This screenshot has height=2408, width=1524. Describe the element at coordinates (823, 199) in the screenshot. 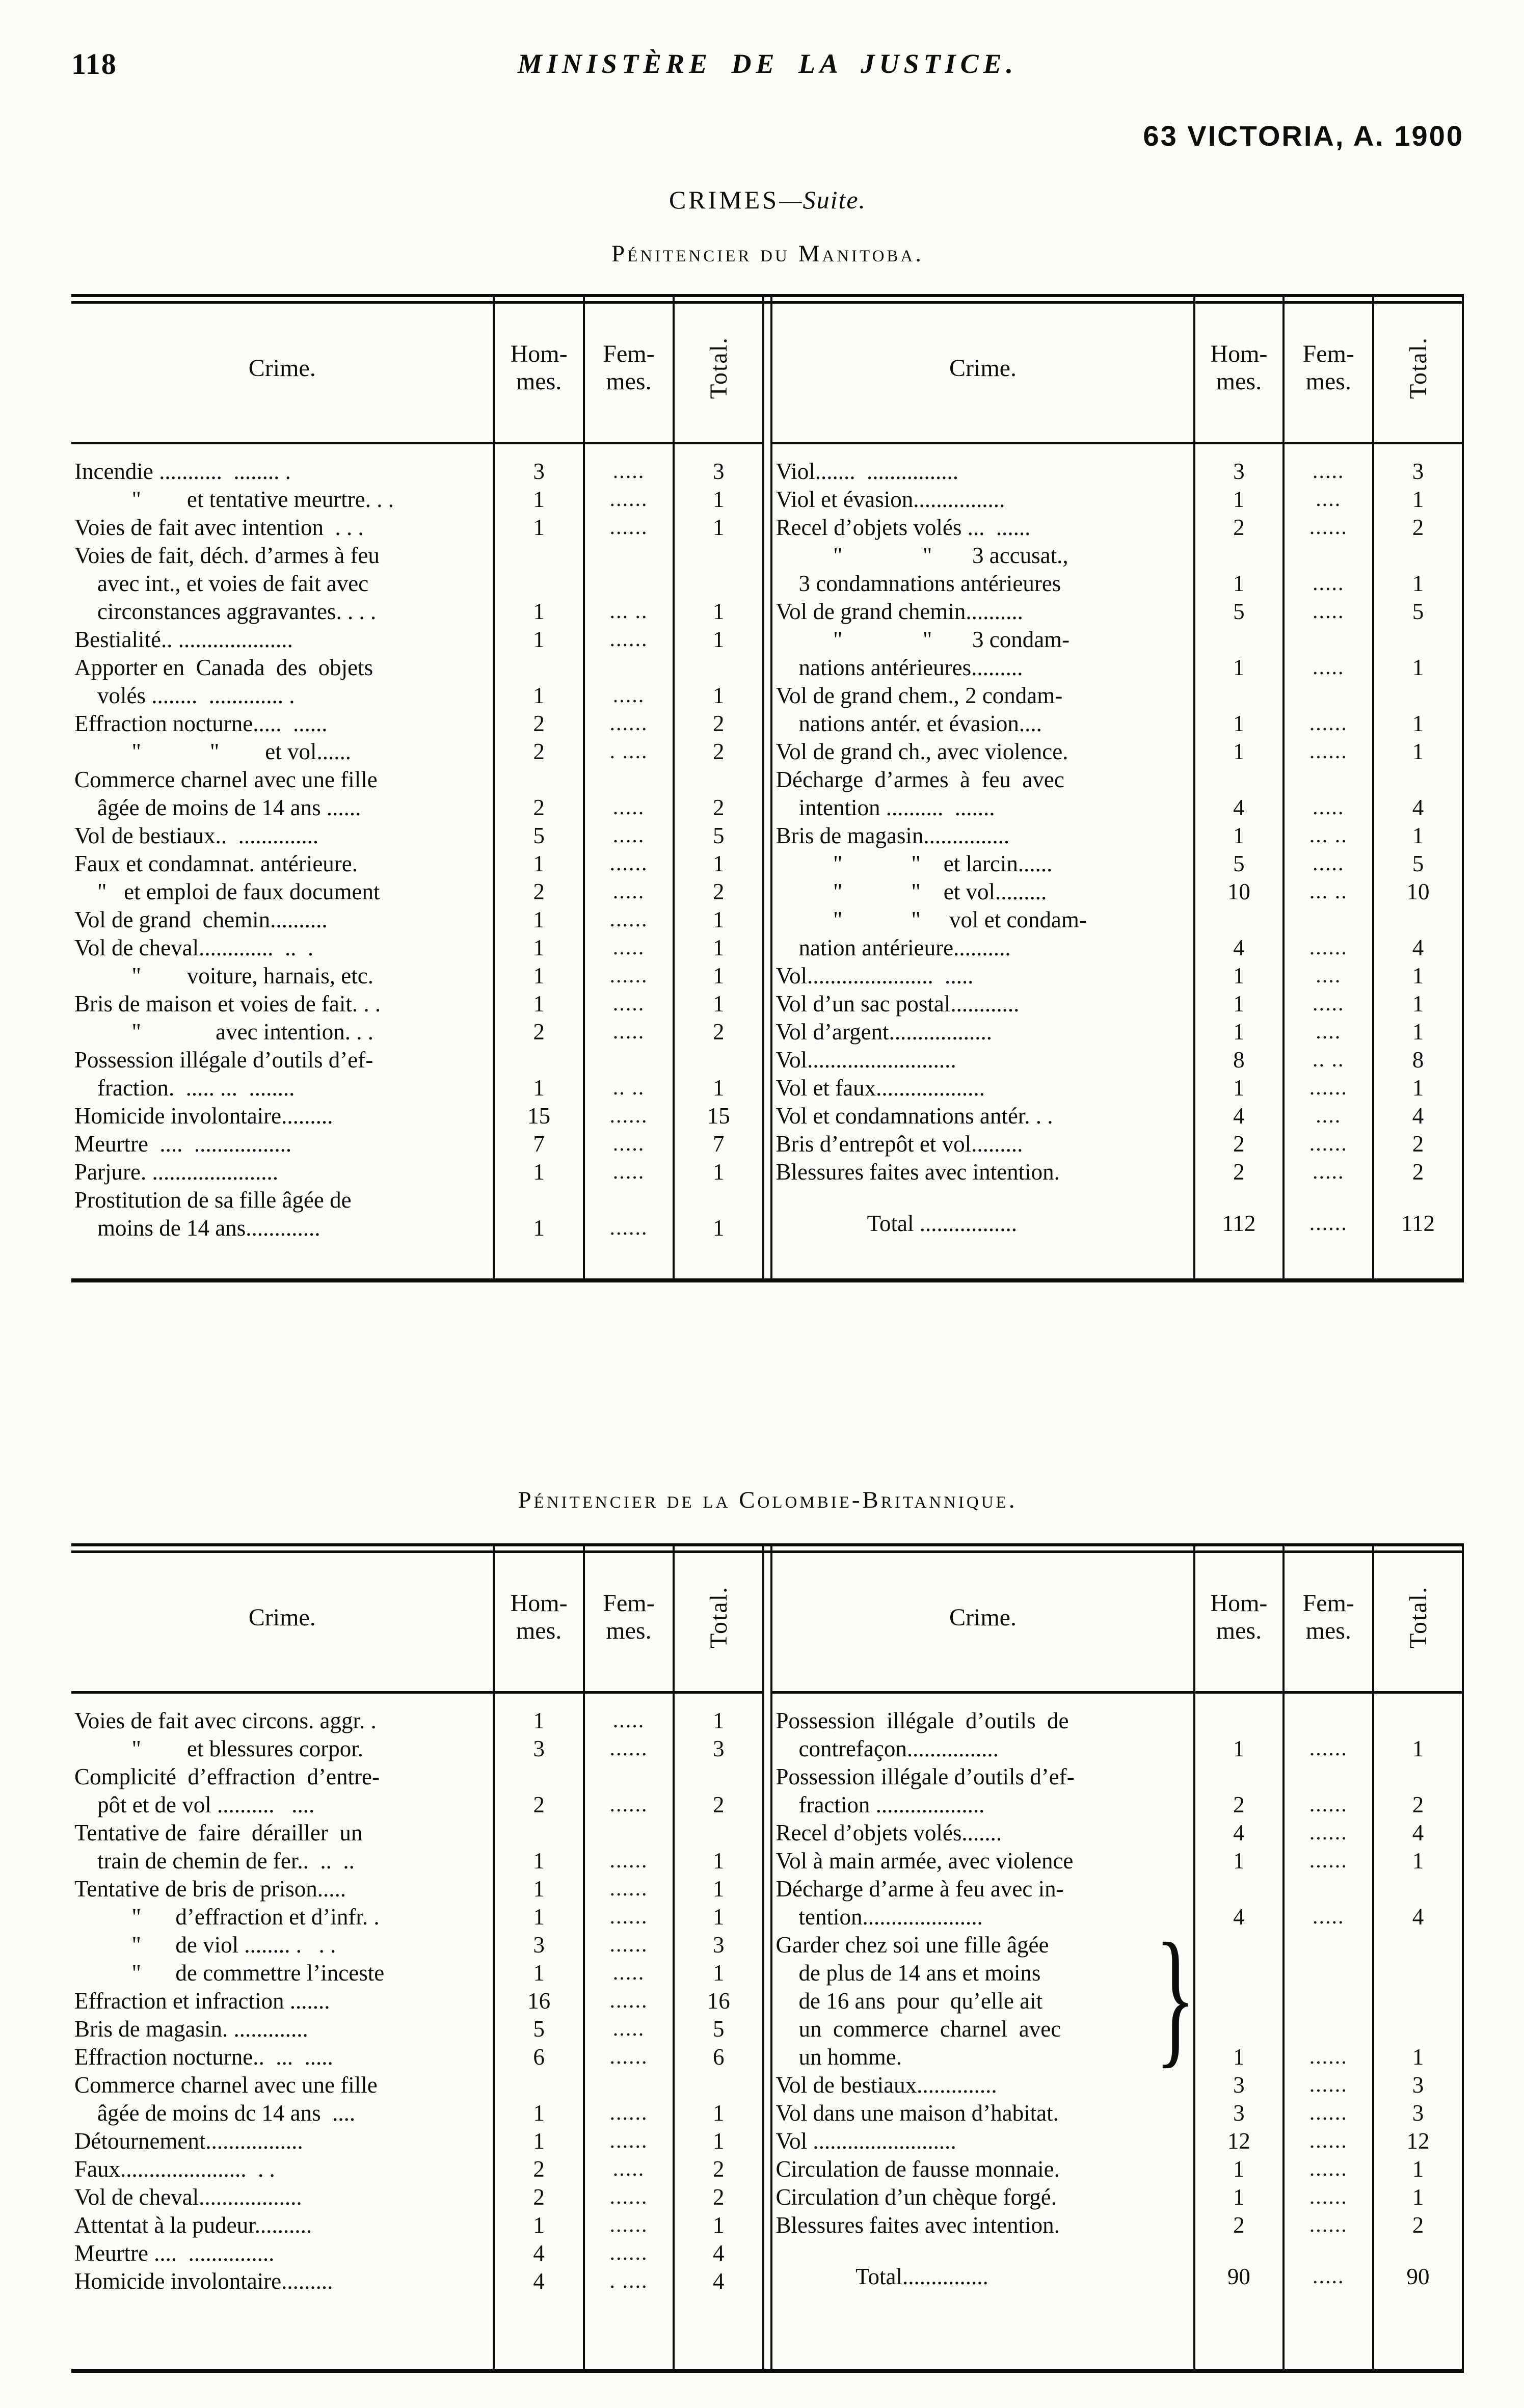

I see `section-title-suffix: —Suite.` at that location.